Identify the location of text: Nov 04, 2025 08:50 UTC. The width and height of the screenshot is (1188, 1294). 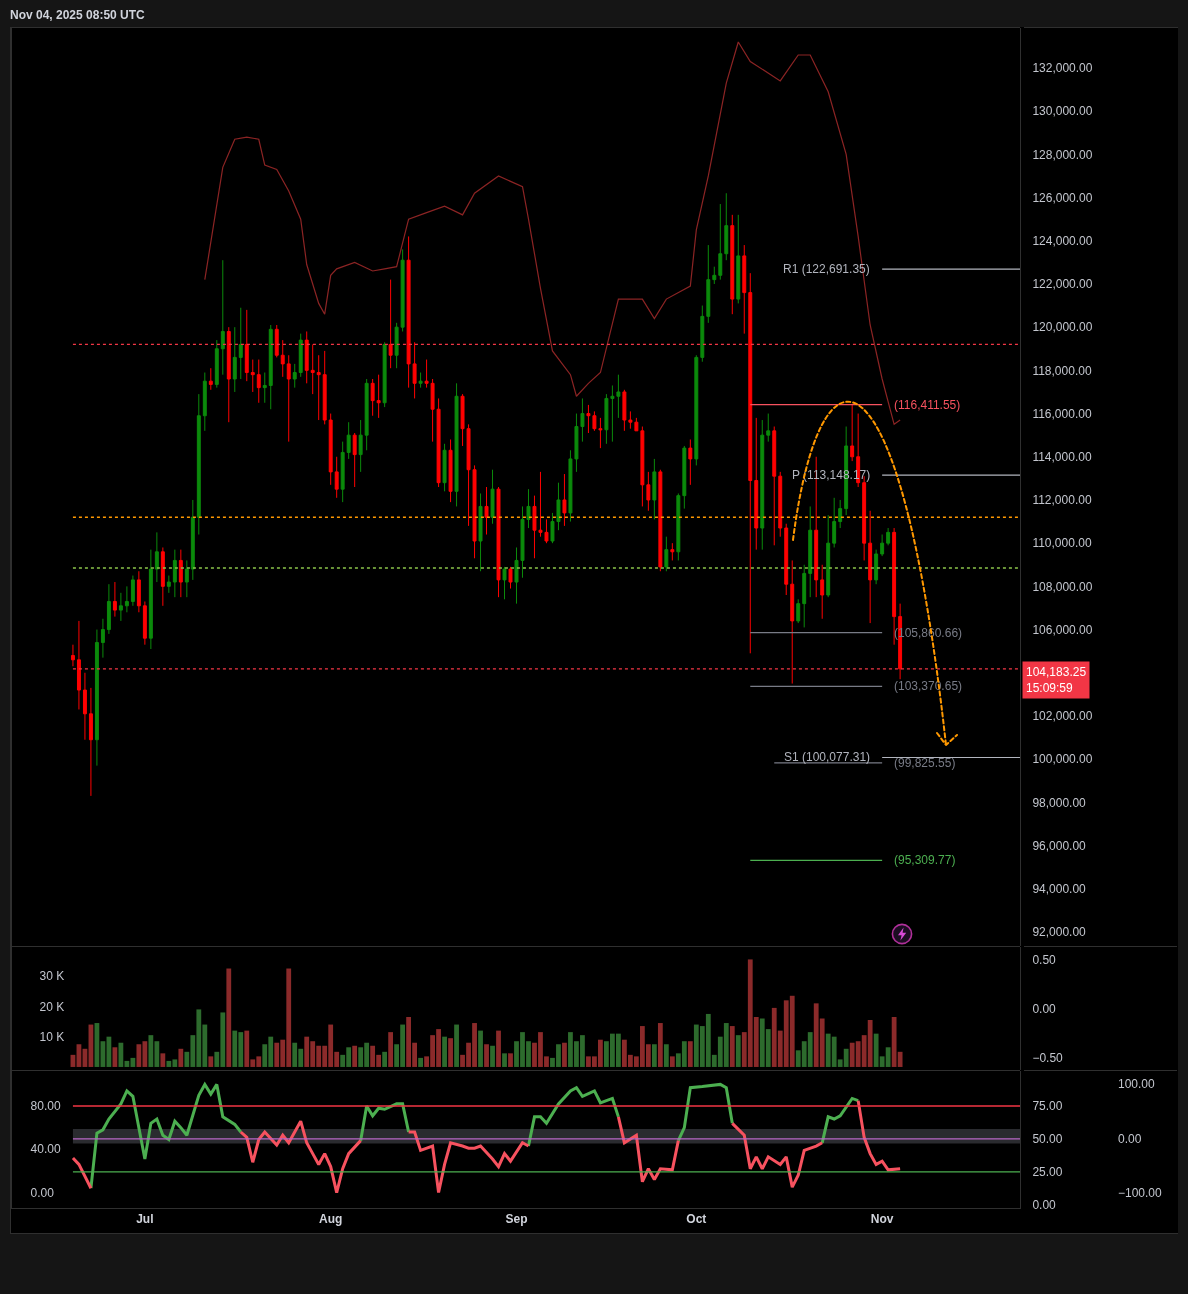
(77, 15).